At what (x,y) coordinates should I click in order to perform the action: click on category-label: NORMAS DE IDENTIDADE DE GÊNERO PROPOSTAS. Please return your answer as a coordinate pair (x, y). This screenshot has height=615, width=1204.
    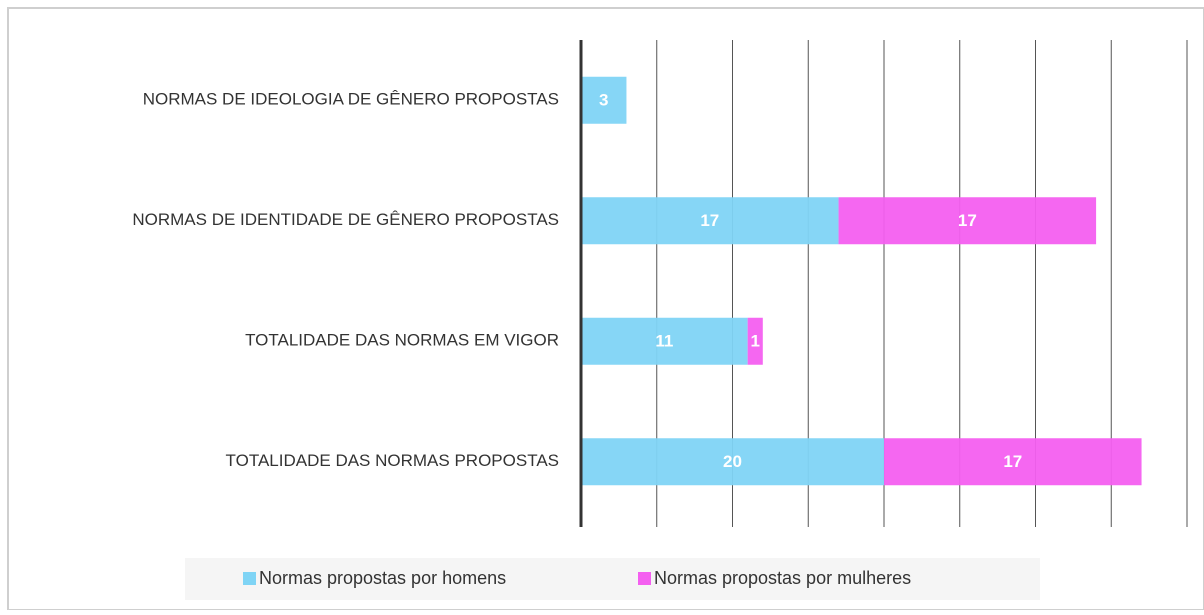
    Looking at the image, I should click on (345, 219).